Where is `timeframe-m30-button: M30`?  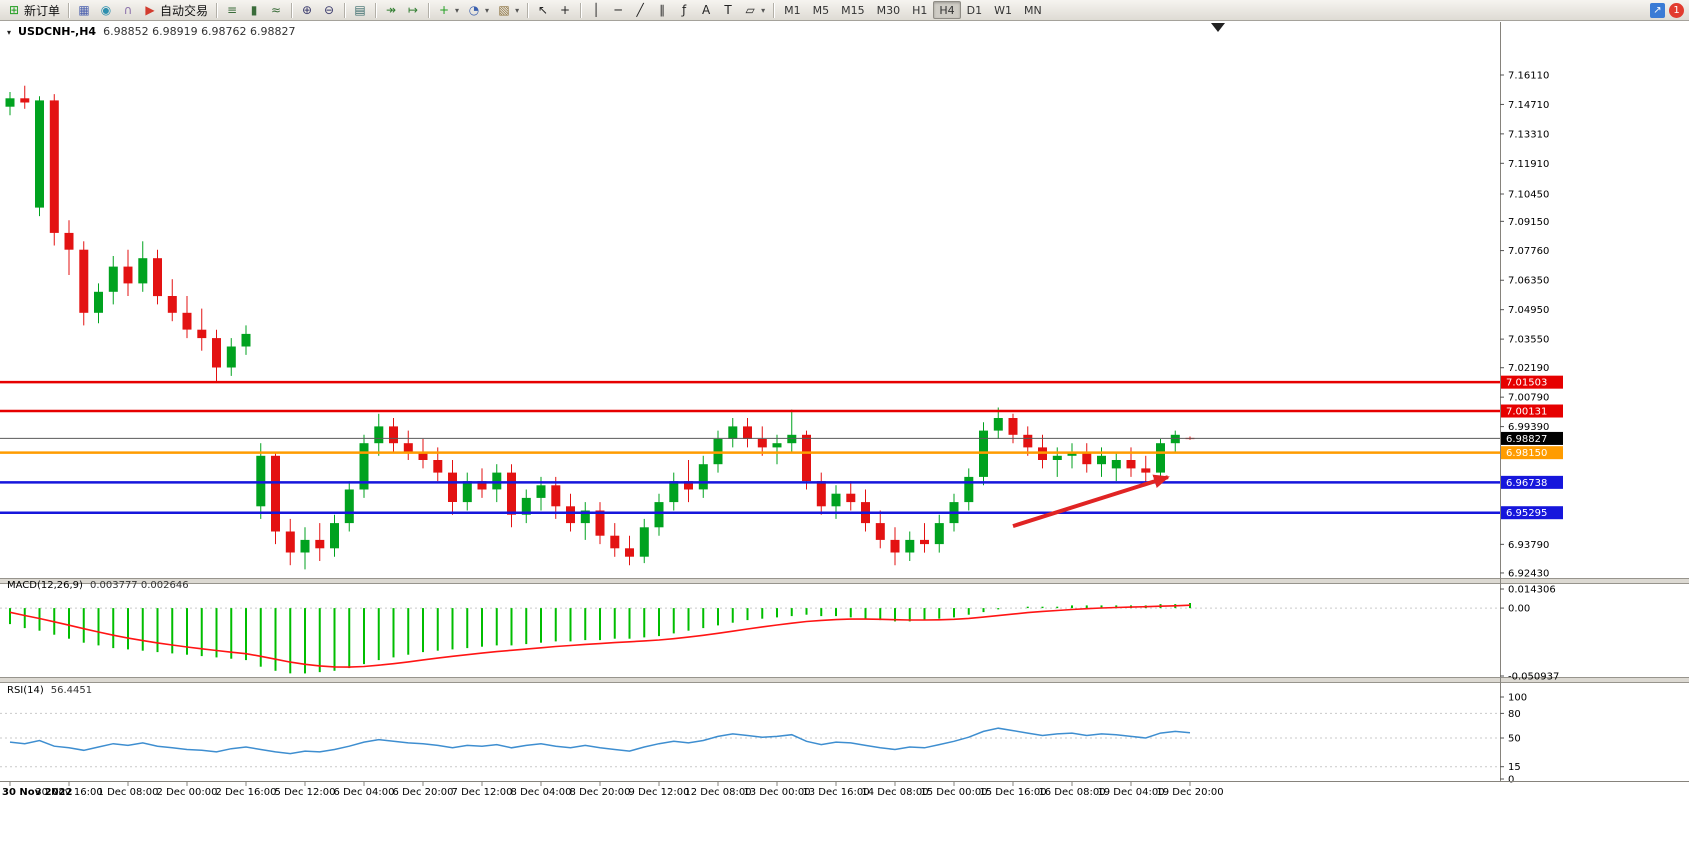
timeframe-m30-button: M30 is located at coordinates (888, 10).